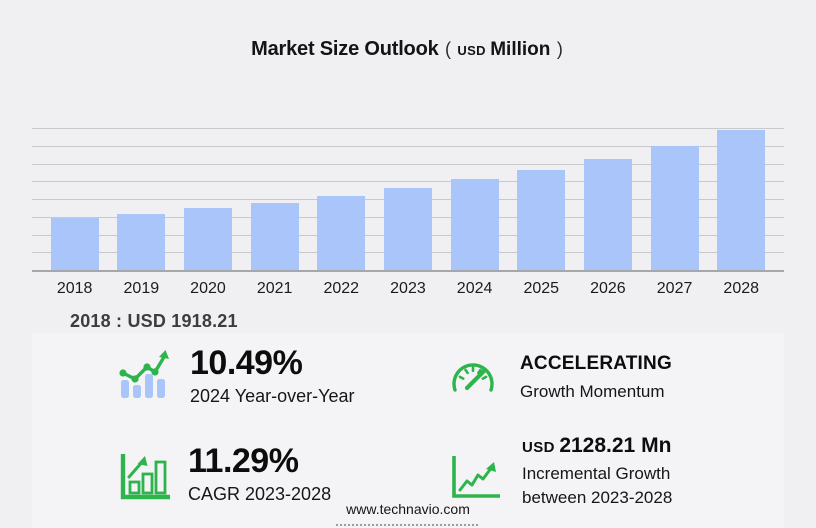 Image resolution: width=816 pixels, height=528 pixels. What do you see at coordinates (141, 288) in the screenshot?
I see `x-tick-label-2019: 2019` at bounding box center [141, 288].